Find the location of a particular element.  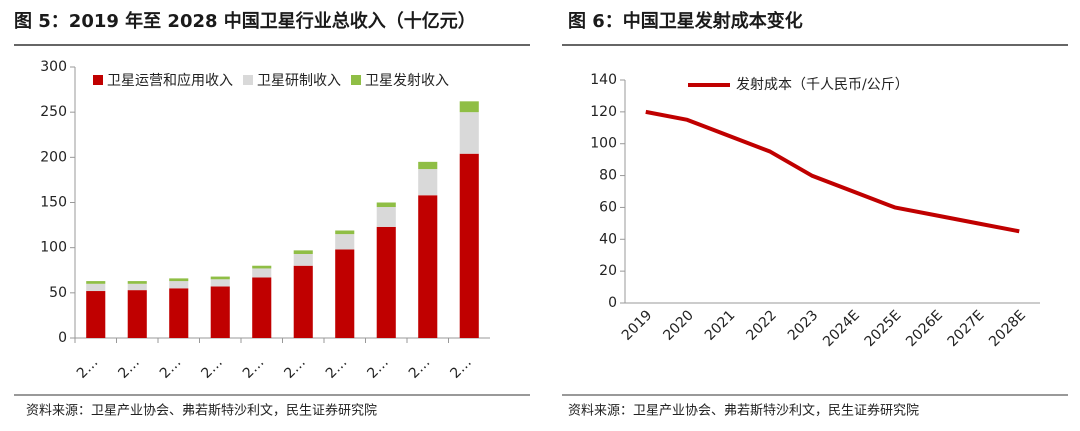

line-series is located at coordinates (832, 171).